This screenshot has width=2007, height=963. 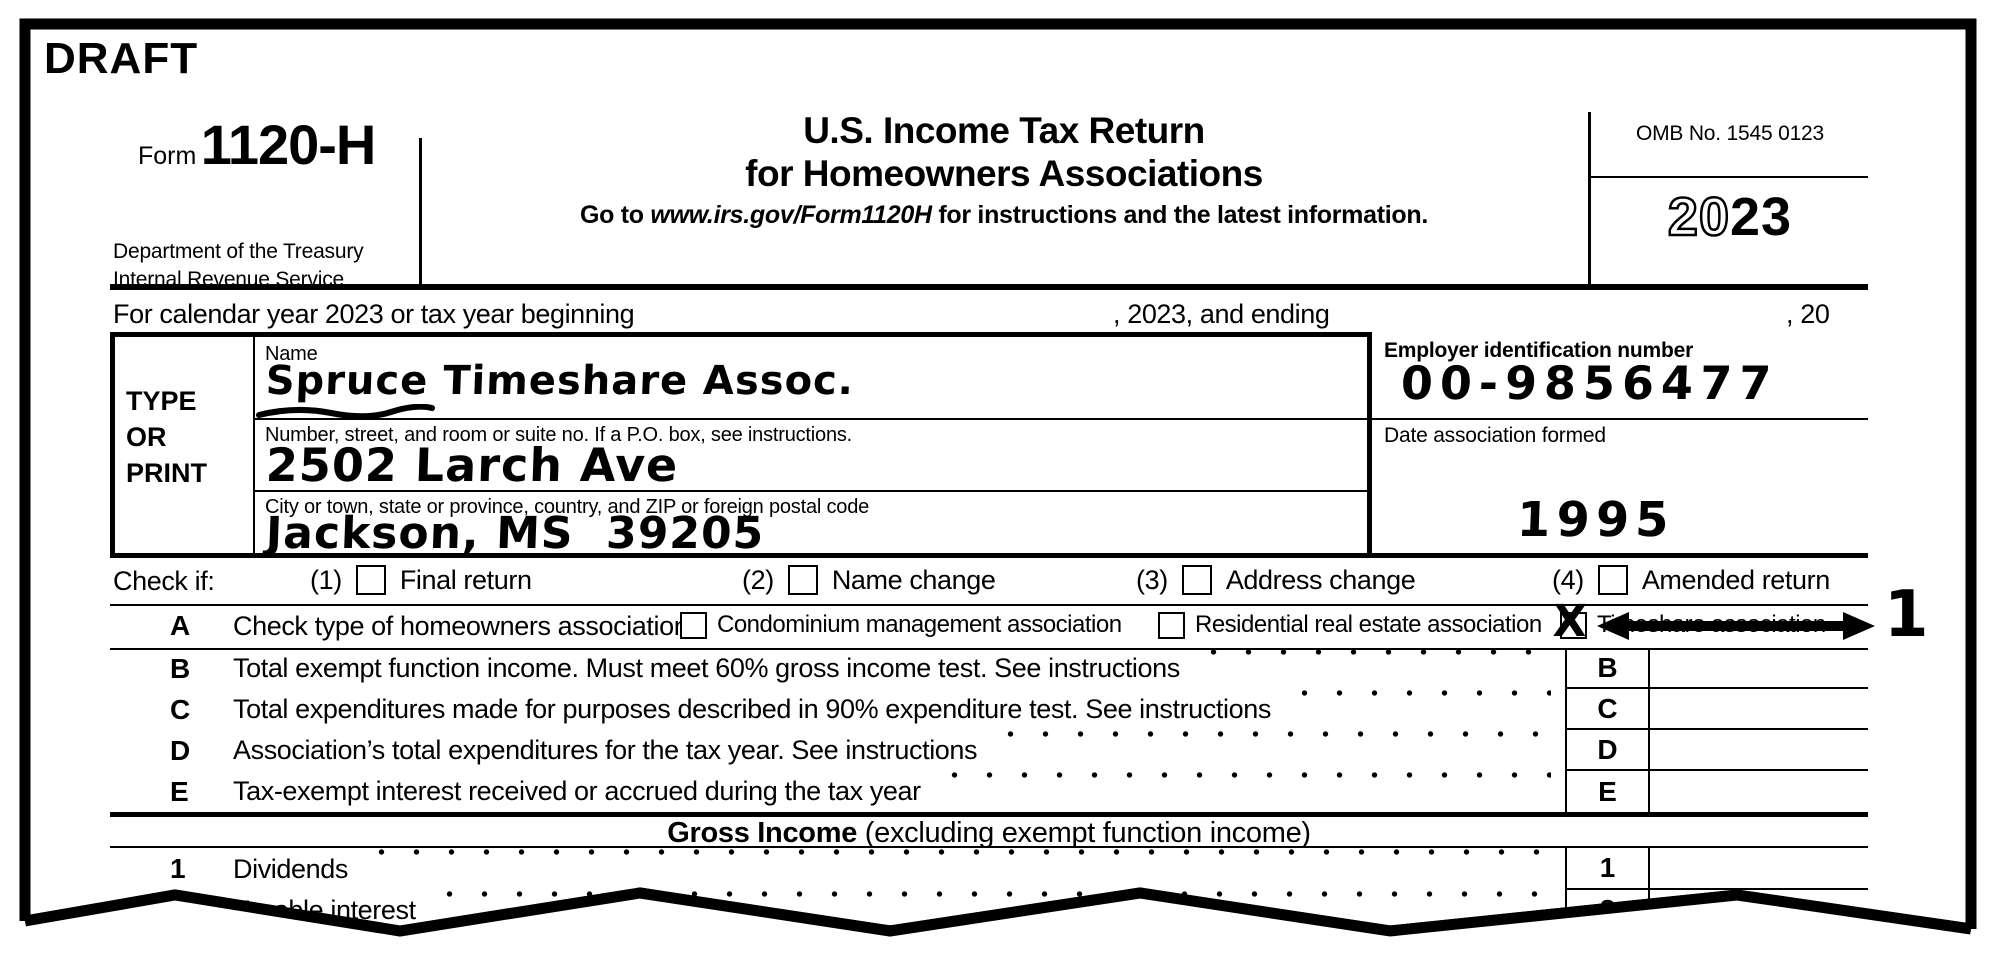 I want to click on residential-checkbox, so click(x=1171, y=625).